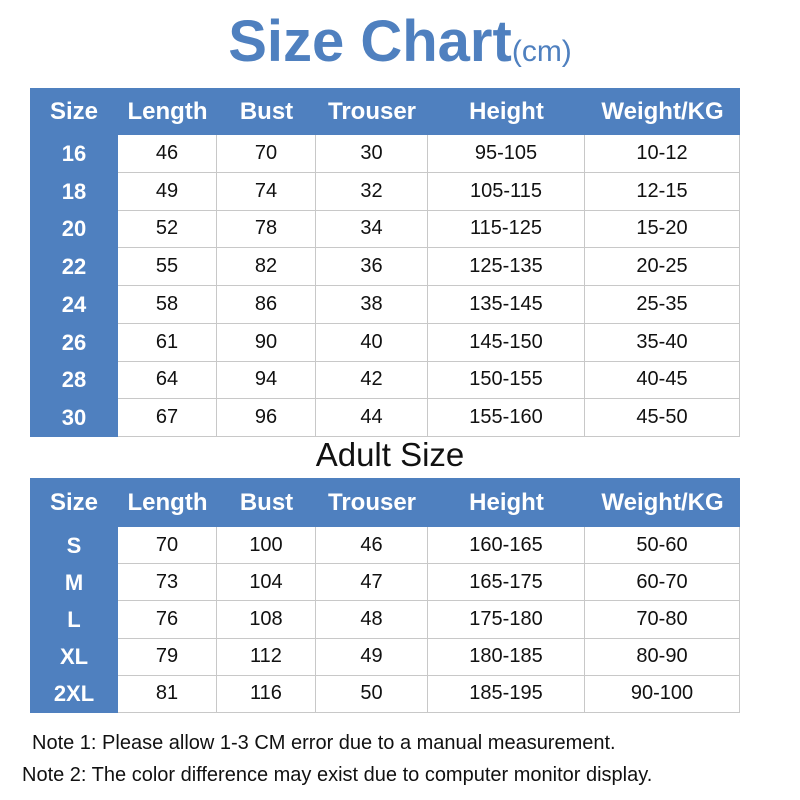 This screenshot has height=800, width=800. I want to click on row-header: 24, so click(74, 305).